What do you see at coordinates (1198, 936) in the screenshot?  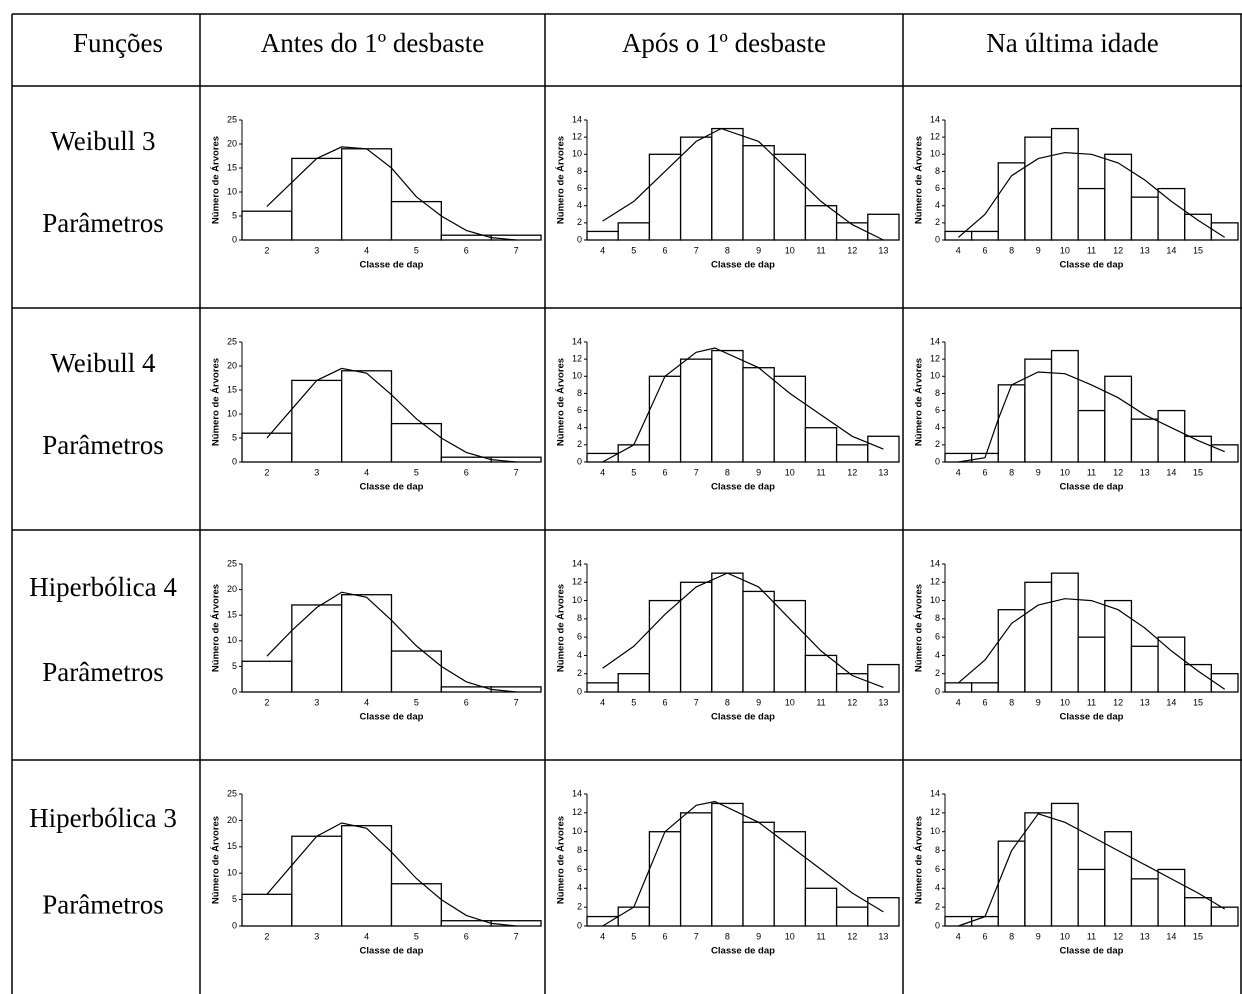 I see `x-tick-label: 15` at bounding box center [1198, 936].